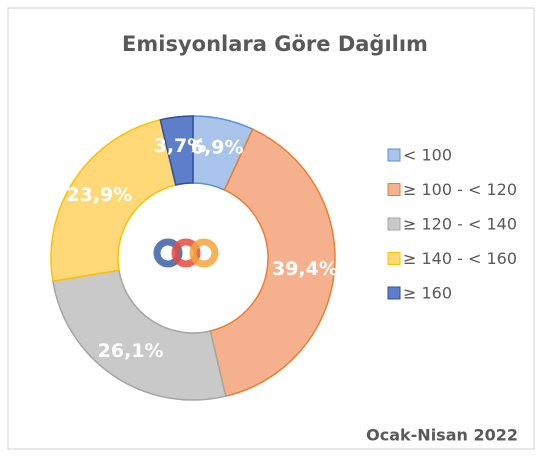  I want to click on data-label: 39,4%, so click(305, 269).